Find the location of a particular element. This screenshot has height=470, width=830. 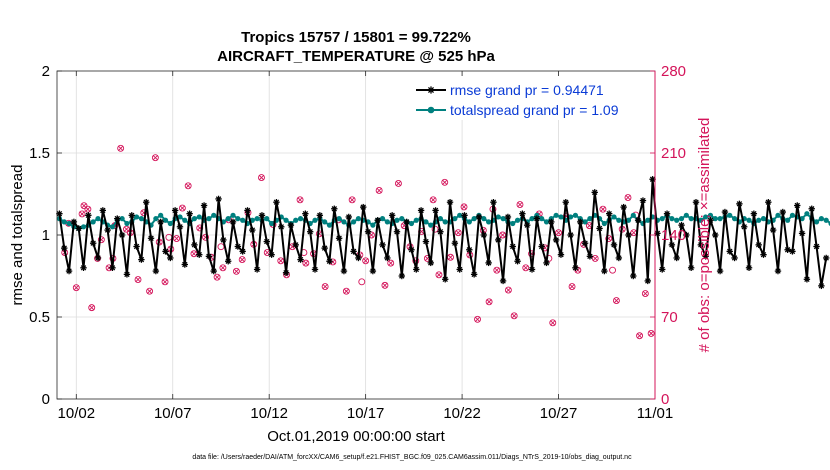

x-tick-label: 10/22 is located at coordinates (462, 413).